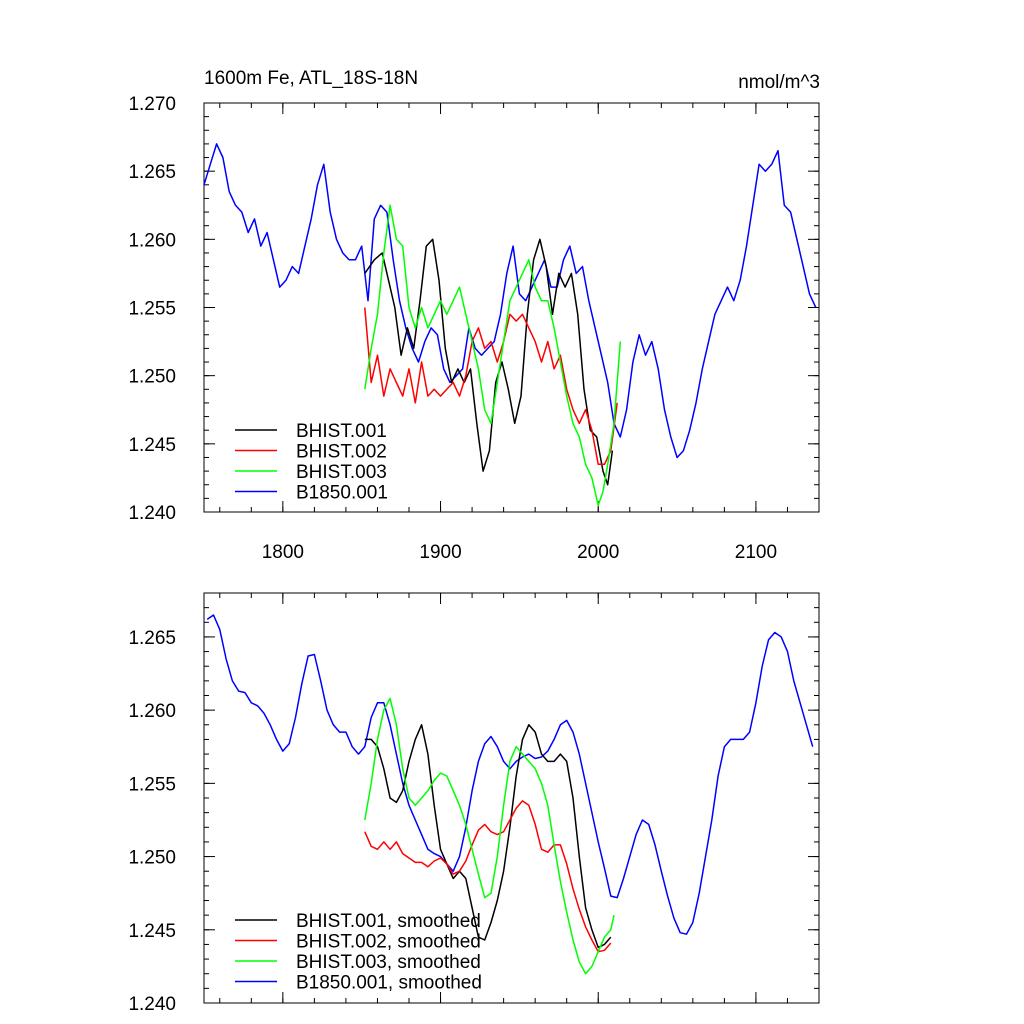 The image size is (1024, 1024). I want to click on legend-label: BHIST.002, so click(341, 452).